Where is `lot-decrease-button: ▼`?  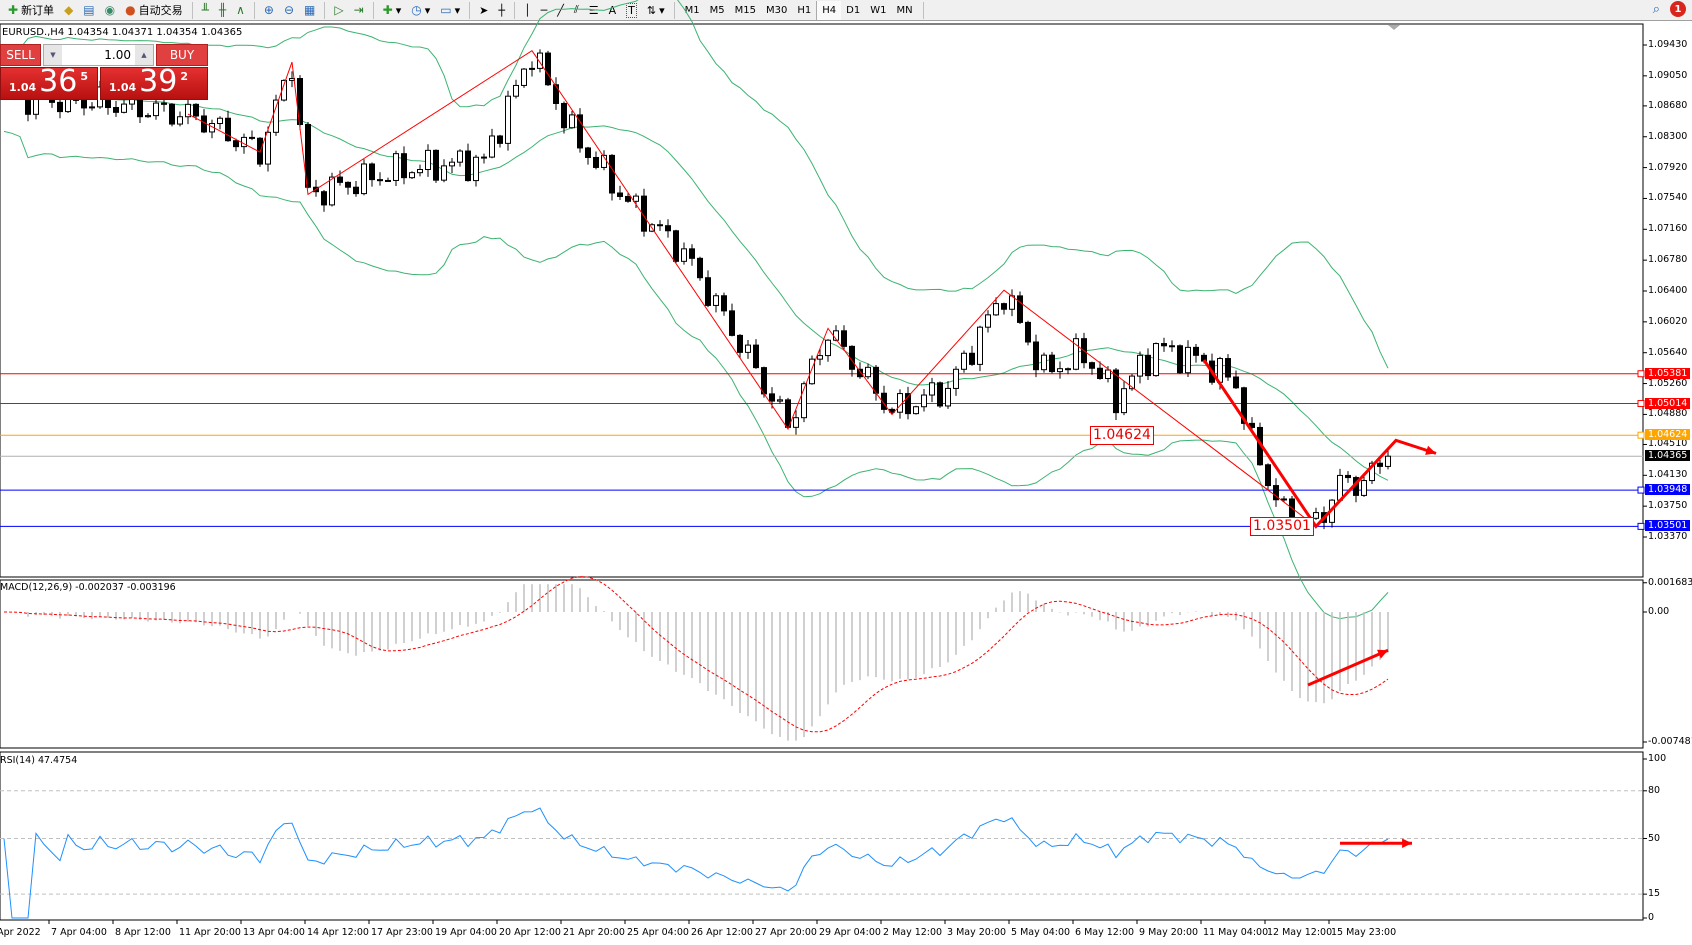
lot-decrease-button: ▼ is located at coordinates (53, 55).